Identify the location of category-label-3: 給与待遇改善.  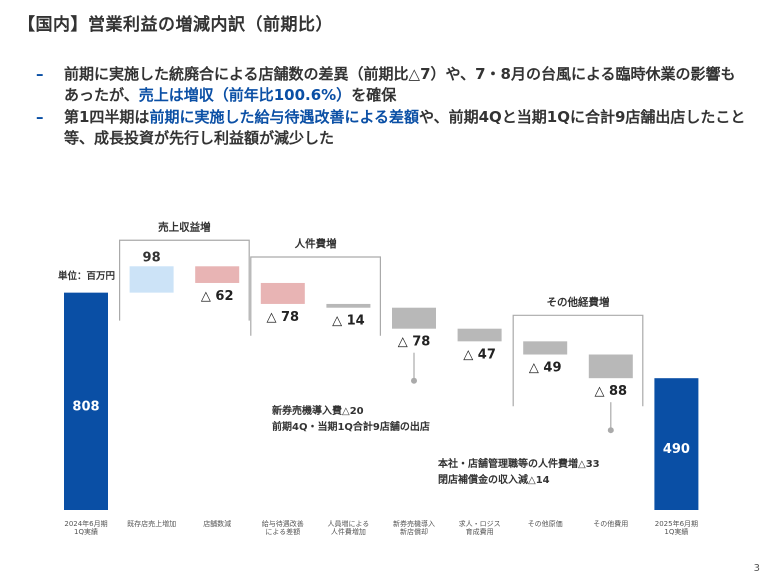
(283, 523).